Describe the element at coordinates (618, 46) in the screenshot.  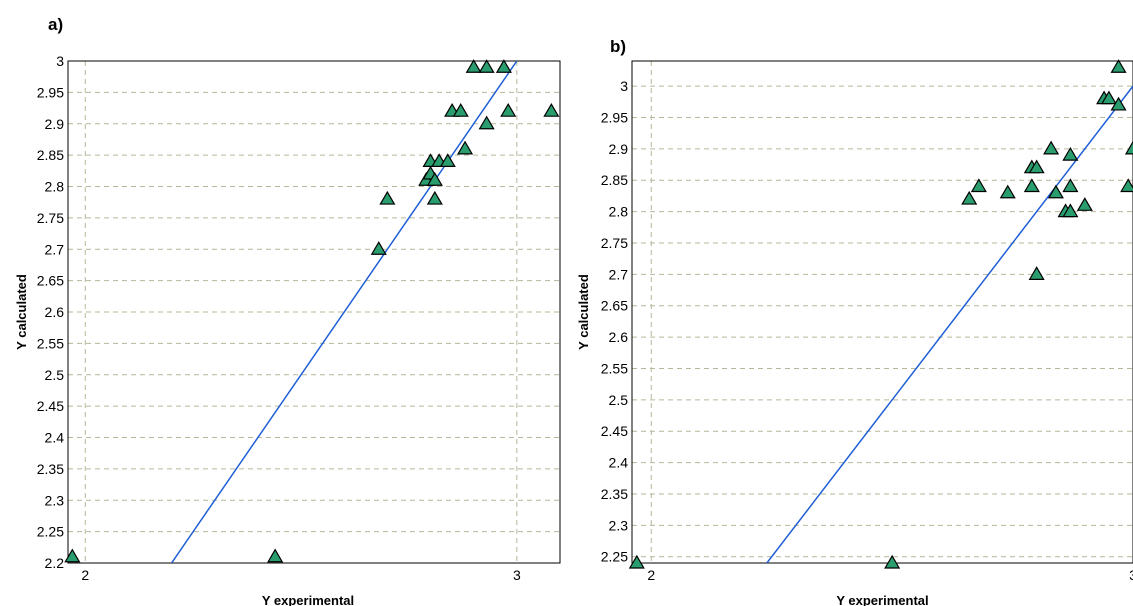
I see `panel-label: b)` at that location.